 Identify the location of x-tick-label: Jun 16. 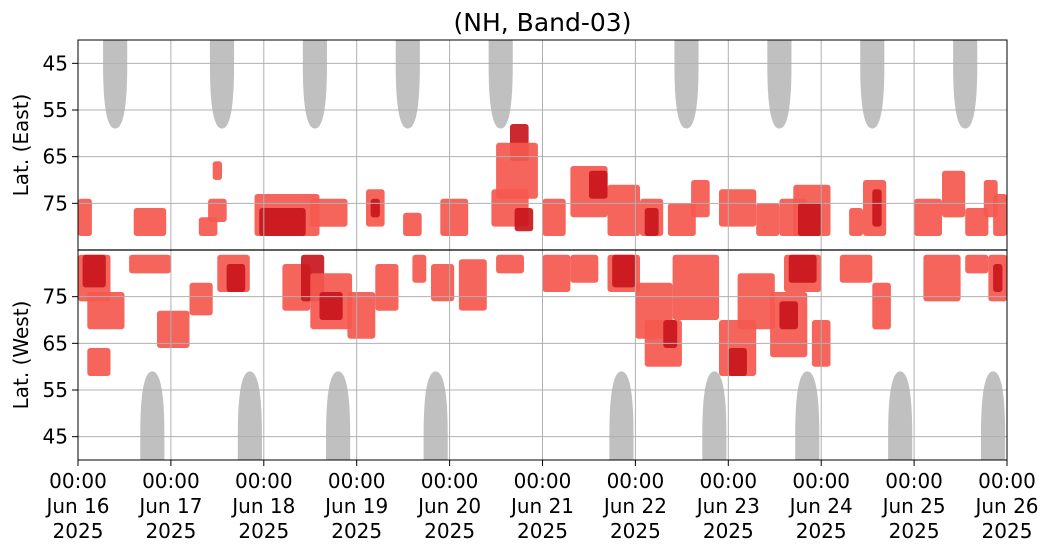
(76, 506).